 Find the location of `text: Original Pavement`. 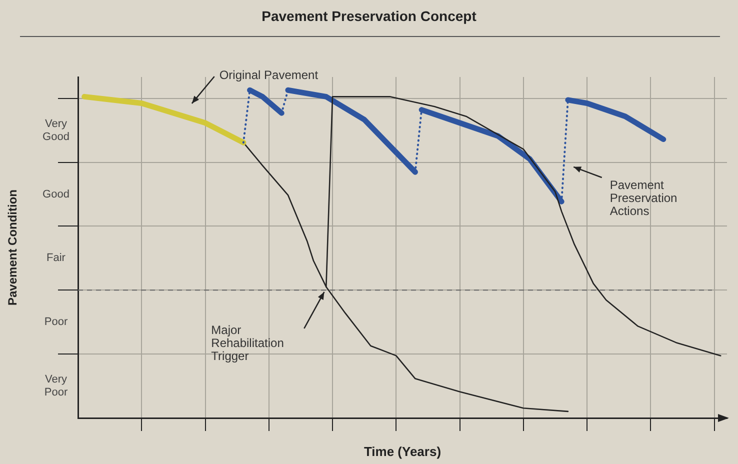

text: Original Pavement is located at coordinates (269, 75).